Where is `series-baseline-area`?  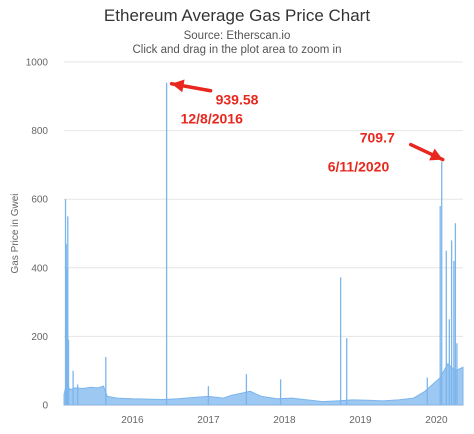 series-baseline-area is located at coordinates (263, 384).